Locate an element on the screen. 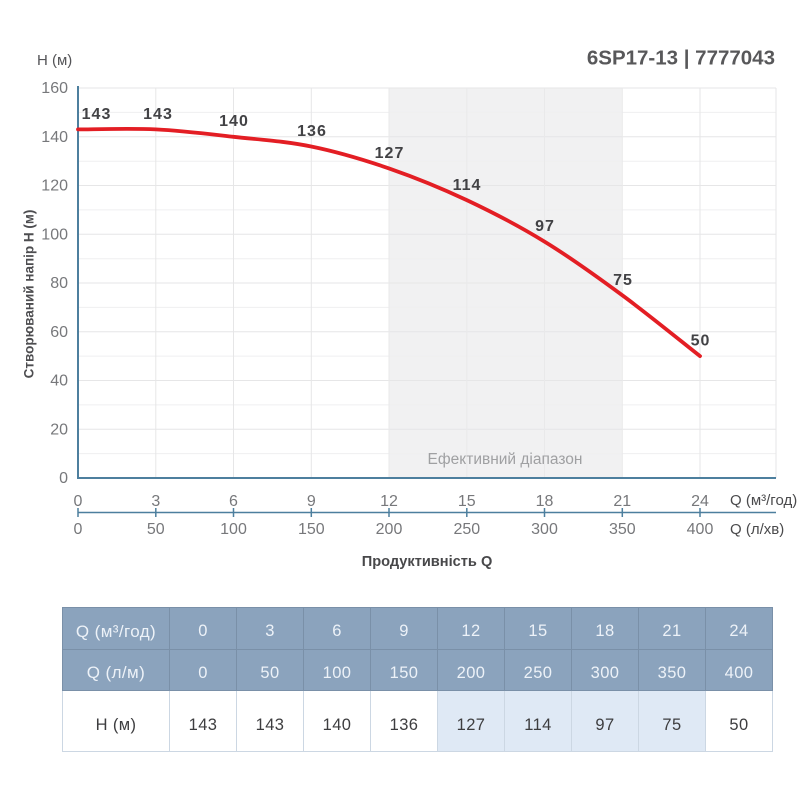 Image resolution: width=800 pixels, height=800 pixels. svg-text: 150 is located at coordinates (311, 529).